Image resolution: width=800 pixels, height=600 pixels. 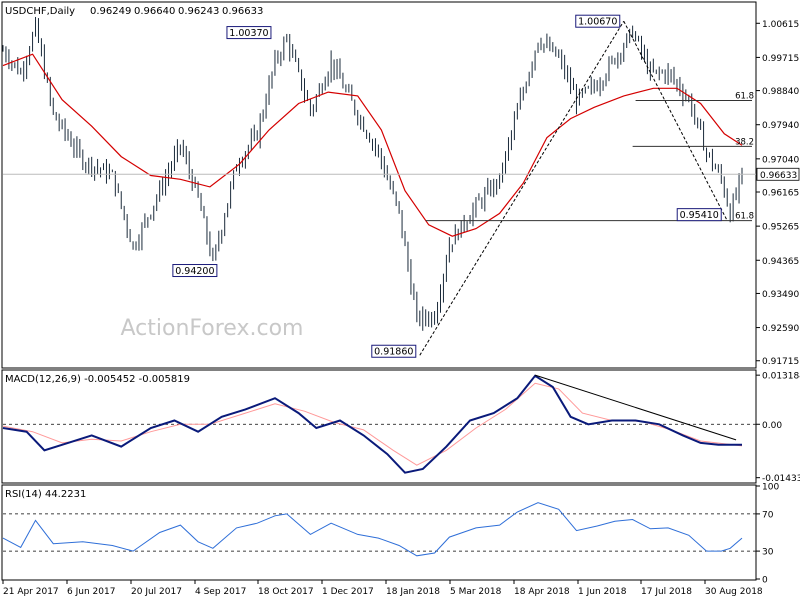 I want to click on ohlc-high: 0.96640, so click(x=154, y=11).